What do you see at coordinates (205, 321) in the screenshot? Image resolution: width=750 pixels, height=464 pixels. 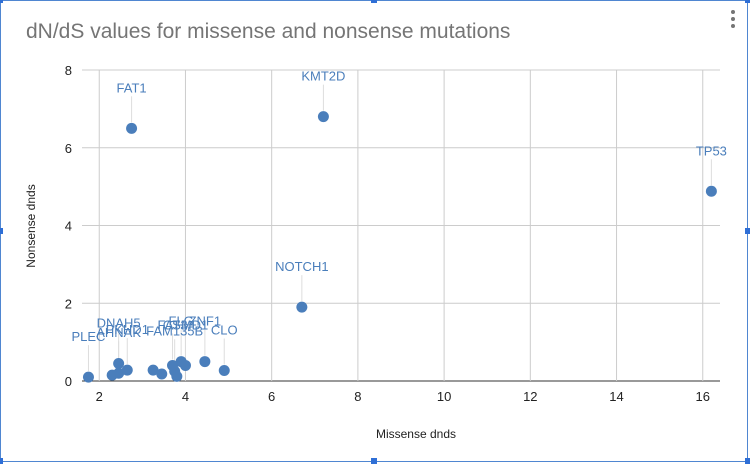 I see `point-label: ZNF1` at bounding box center [205, 321].